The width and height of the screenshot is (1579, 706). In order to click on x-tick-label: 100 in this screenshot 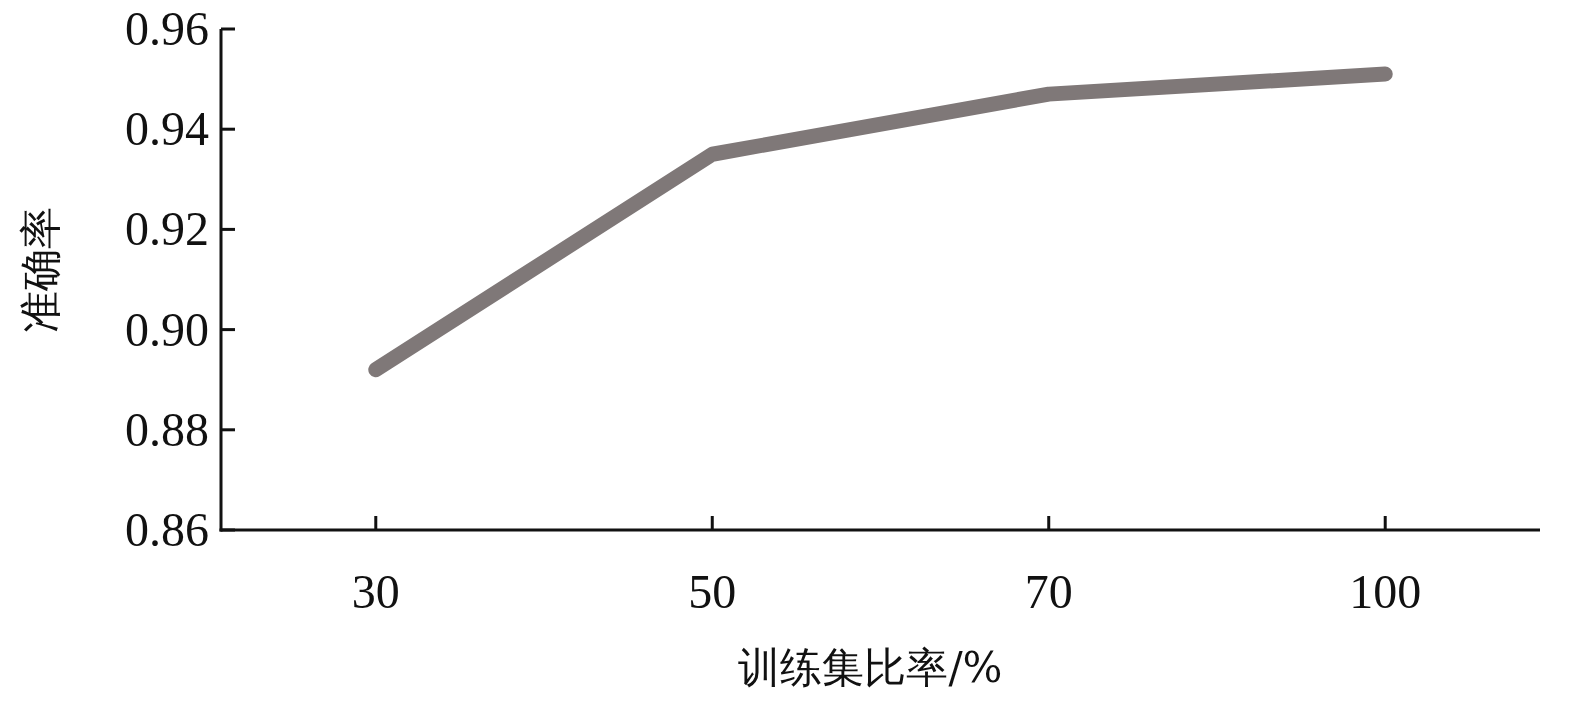, I will do `click(1385, 591)`.